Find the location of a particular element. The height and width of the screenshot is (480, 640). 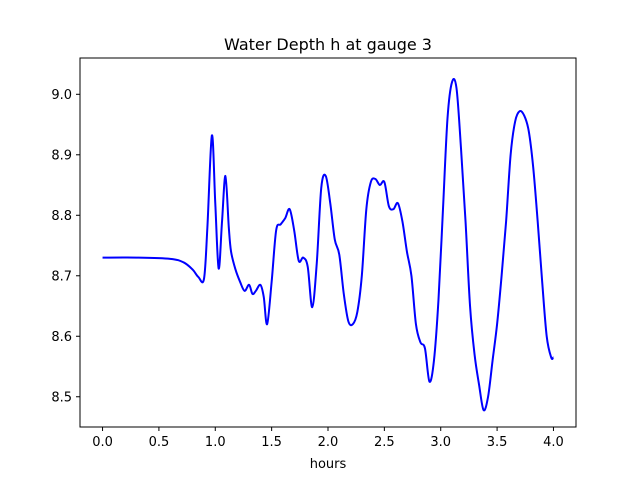

x-tick-label: 0.0 is located at coordinates (102, 442).